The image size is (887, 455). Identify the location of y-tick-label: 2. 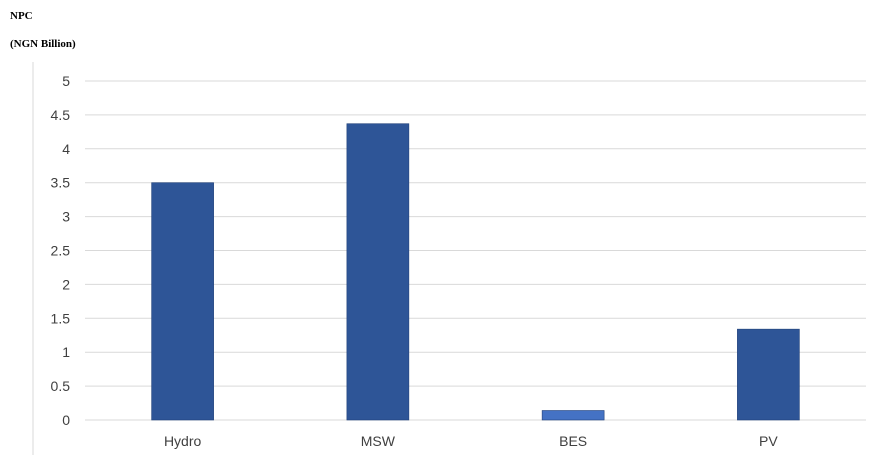
(66, 284).